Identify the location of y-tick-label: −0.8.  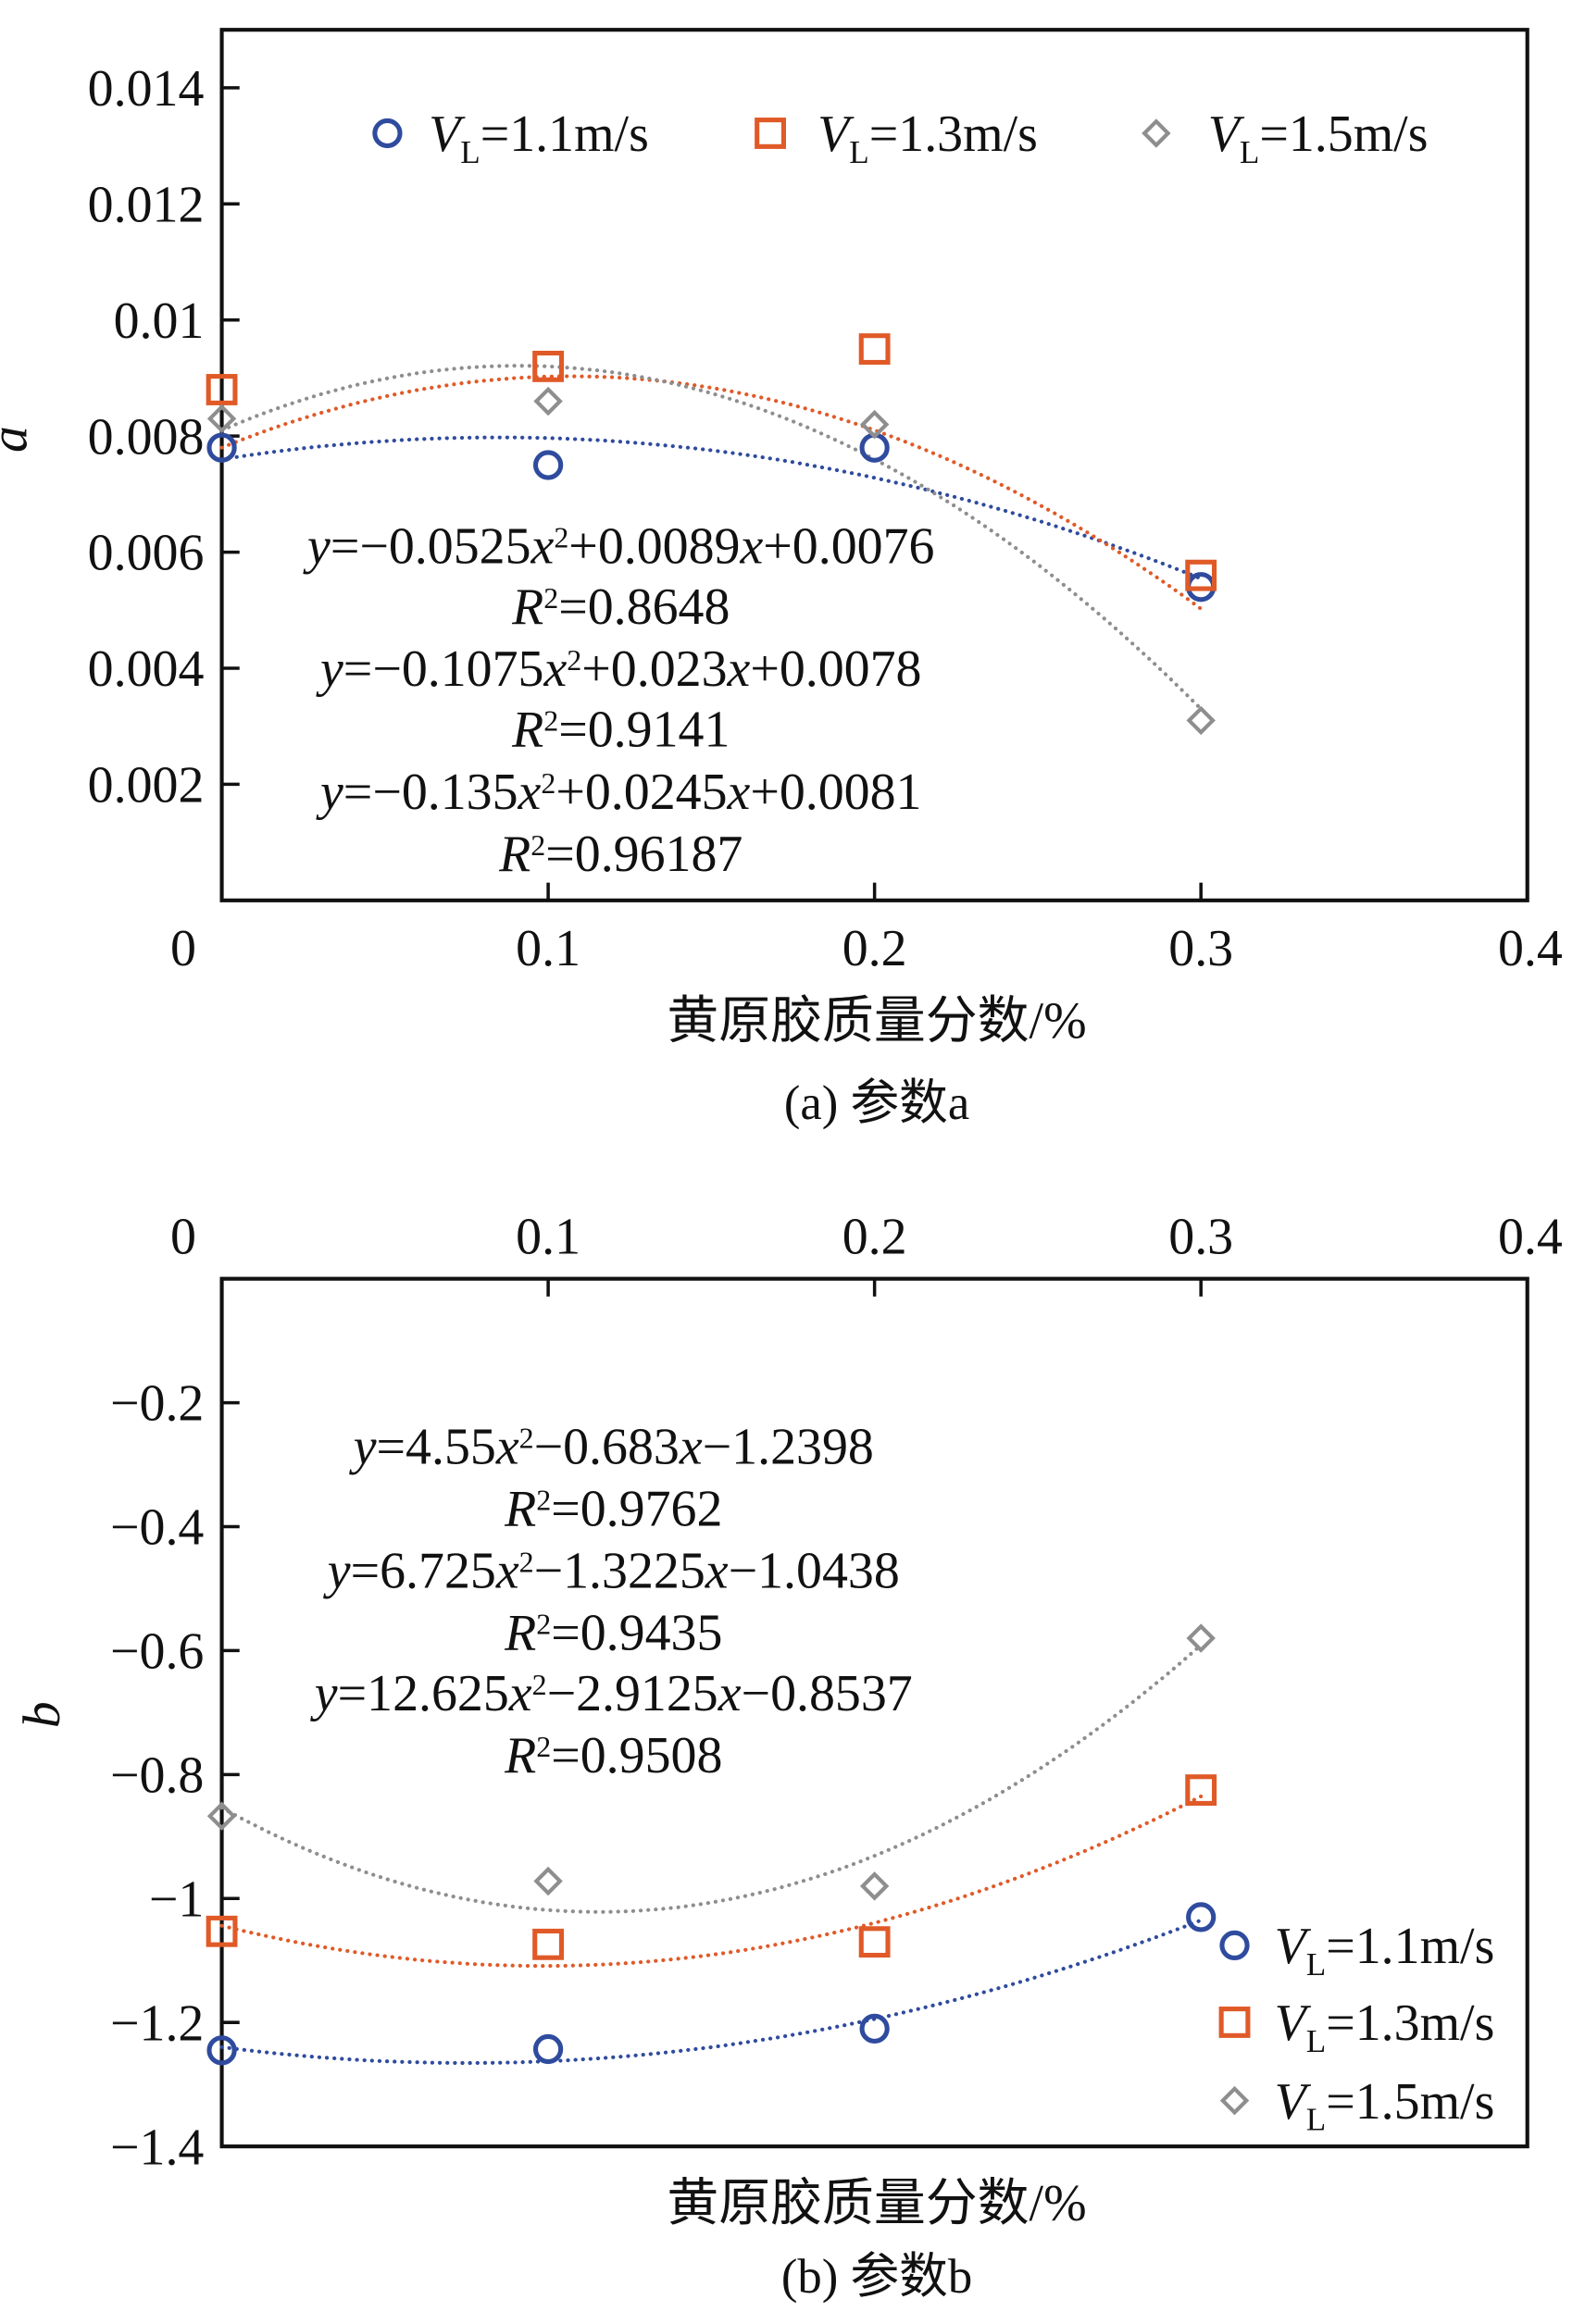
(157, 1776).